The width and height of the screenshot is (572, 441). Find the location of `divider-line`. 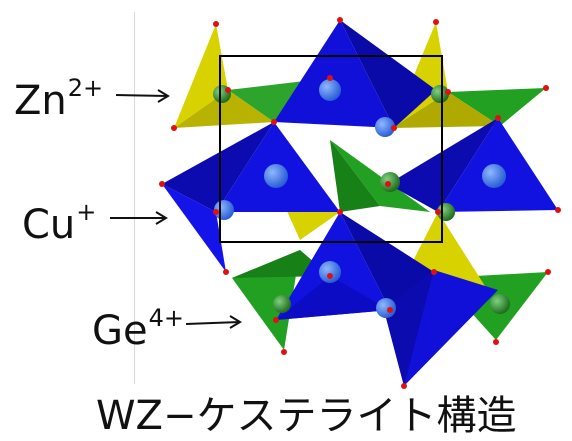

divider-line is located at coordinates (134, 198).